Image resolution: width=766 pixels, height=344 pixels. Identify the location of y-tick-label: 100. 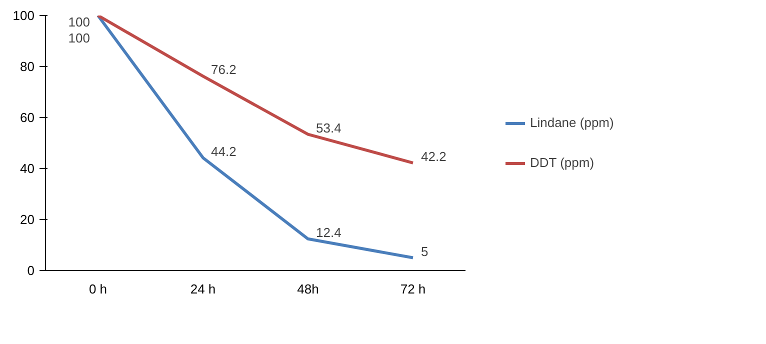
(23, 15).